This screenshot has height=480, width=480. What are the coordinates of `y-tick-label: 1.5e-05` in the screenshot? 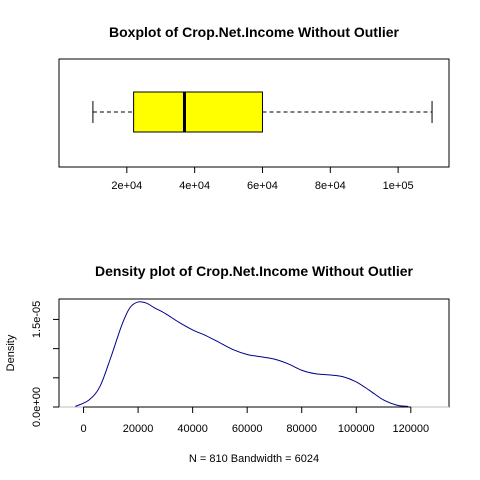 It's located at (37, 319).